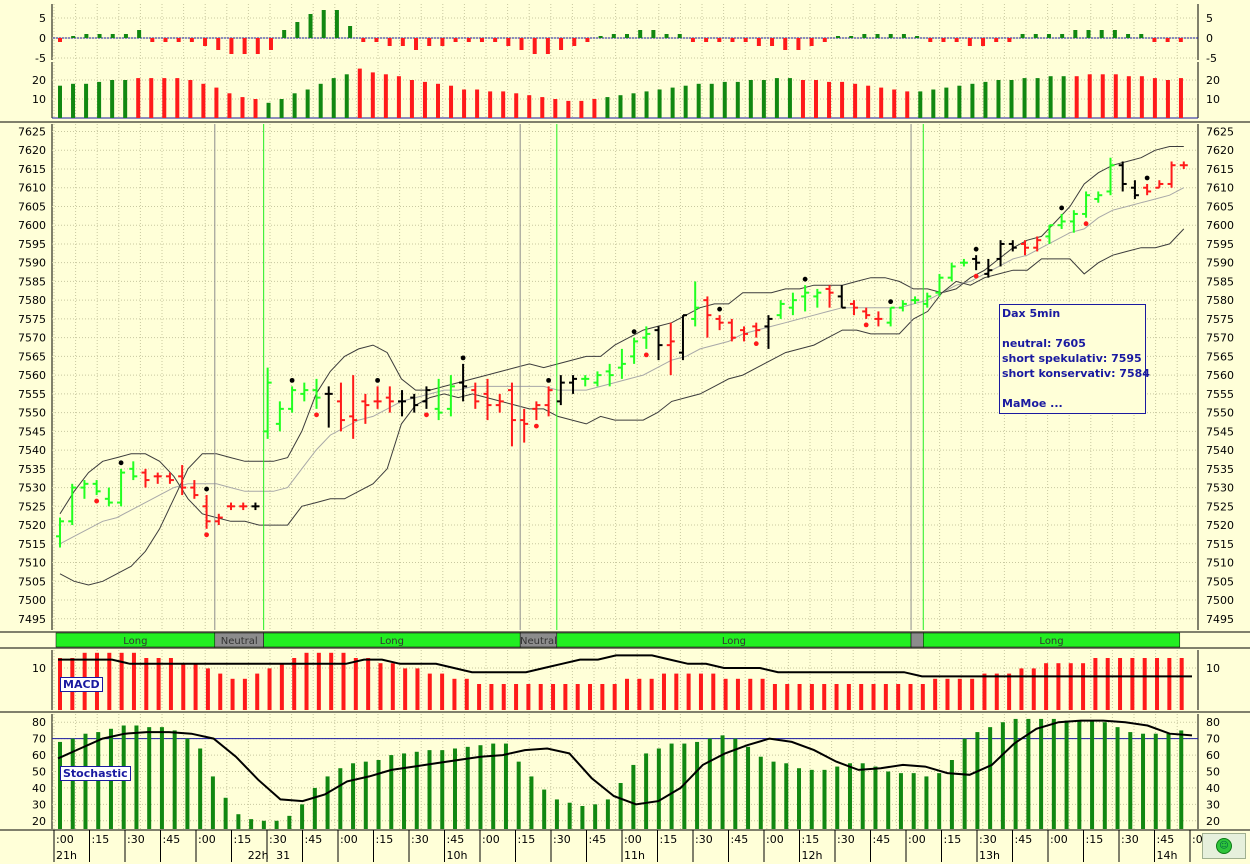 The image size is (1250, 864). What do you see at coordinates (456, 839) in the screenshot?
I see `time-tick-label: :45` at bounding box center [456, 839].